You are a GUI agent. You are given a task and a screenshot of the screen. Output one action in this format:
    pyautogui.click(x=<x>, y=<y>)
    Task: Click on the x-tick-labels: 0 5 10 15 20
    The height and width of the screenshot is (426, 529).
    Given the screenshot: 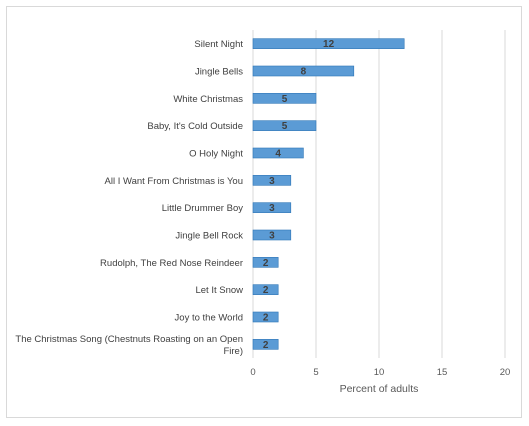 What is the action you would take?
    pyautogui.click(x=380, y=372)
    